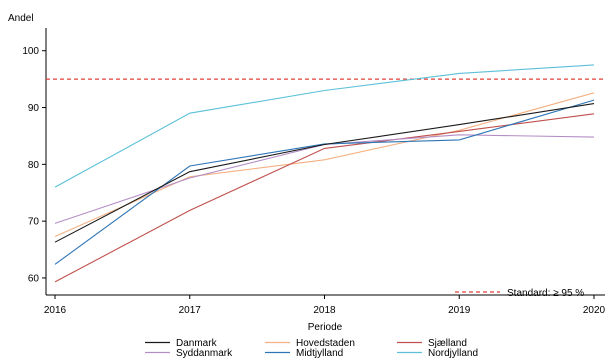  Describe the element at coordinates (34, 222) in the screenshot. I see `y-tick-label: 70` at that location.